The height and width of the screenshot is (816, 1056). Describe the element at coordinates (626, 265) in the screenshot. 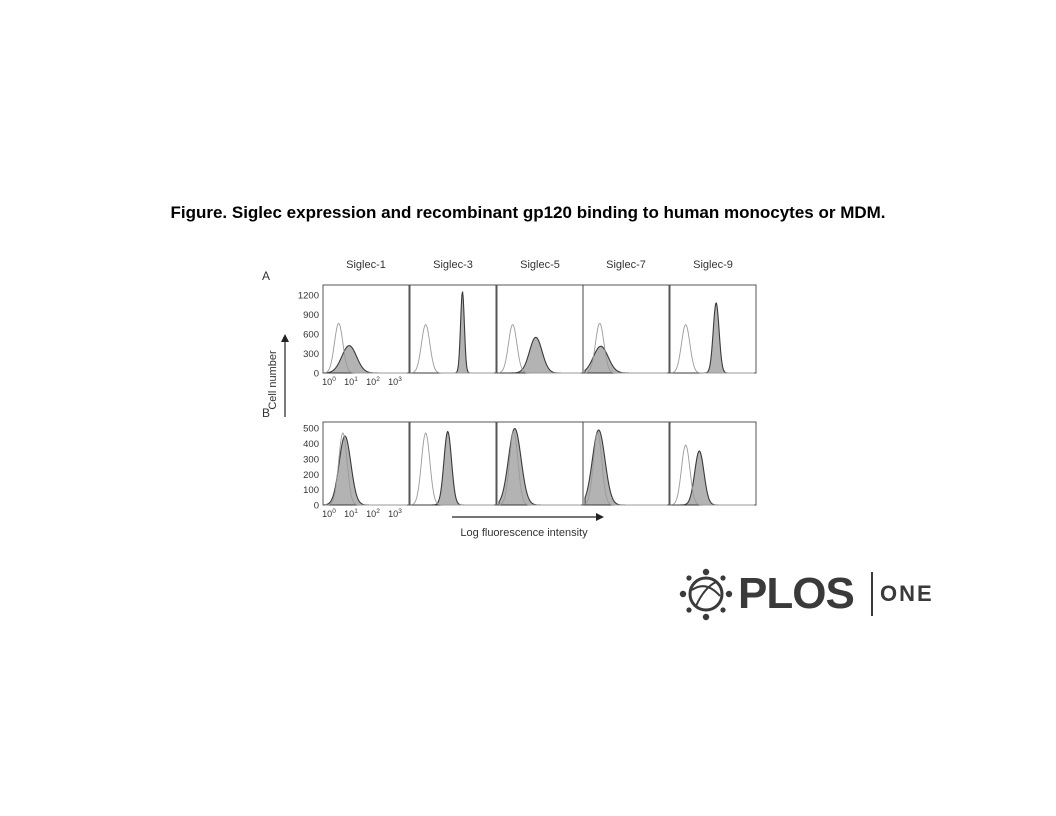

I see `column-header-4: Siglec-7` at that location.